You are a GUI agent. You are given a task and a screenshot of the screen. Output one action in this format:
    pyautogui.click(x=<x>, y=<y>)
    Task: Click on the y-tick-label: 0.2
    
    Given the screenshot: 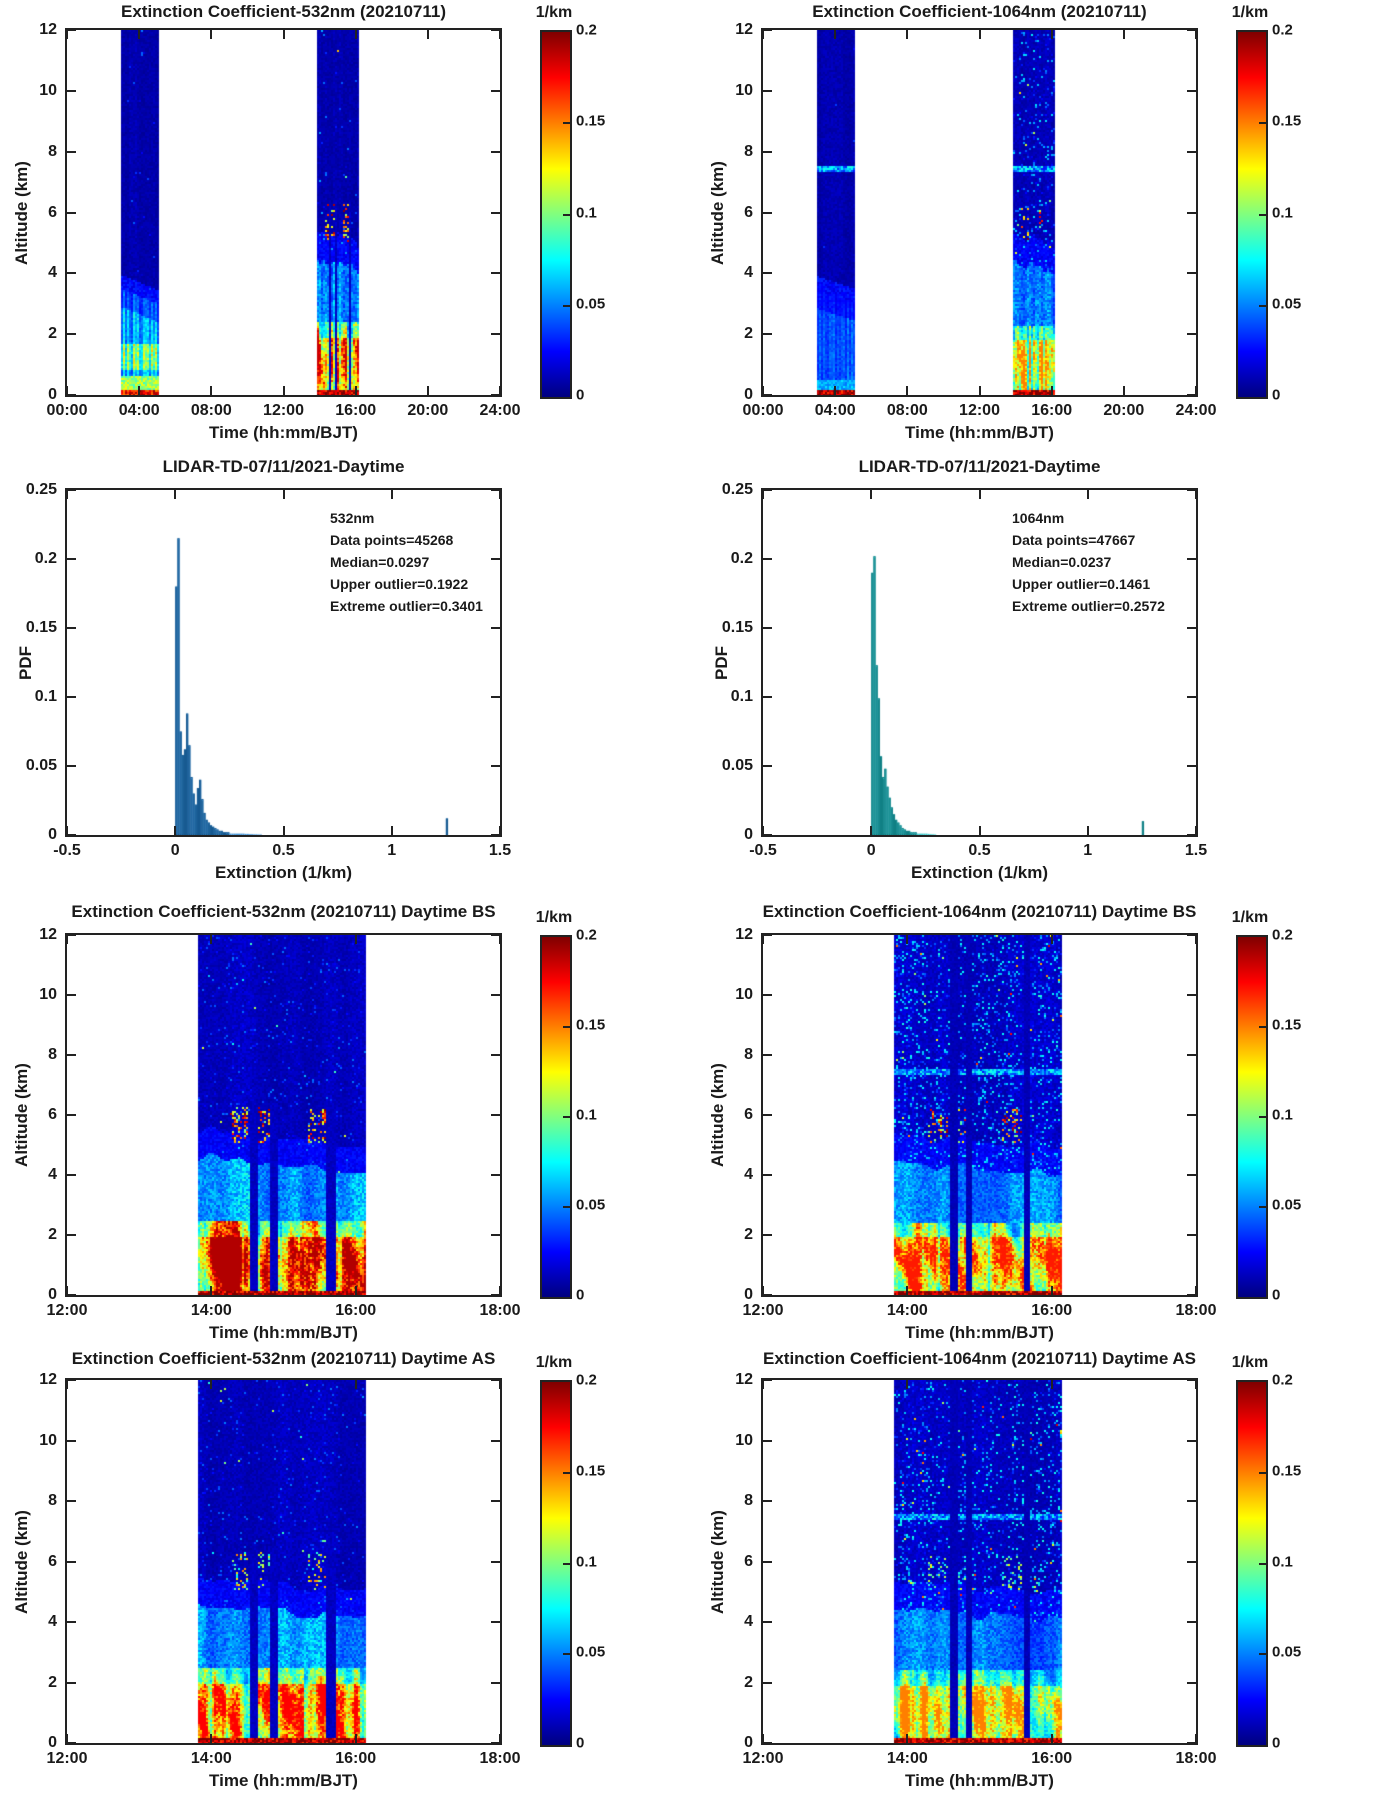 What is the action you would take?
    pyautogui.click(x=741, y=558)
    